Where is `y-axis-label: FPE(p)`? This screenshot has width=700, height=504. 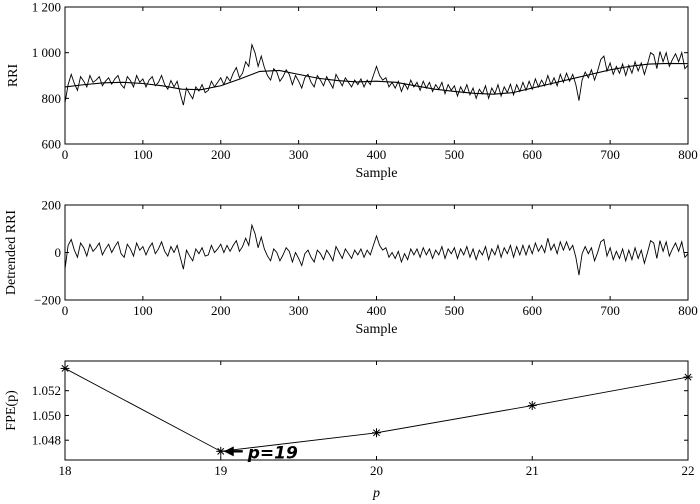
y-axis-label: FPE(p) is located at coordinates (11, 410).